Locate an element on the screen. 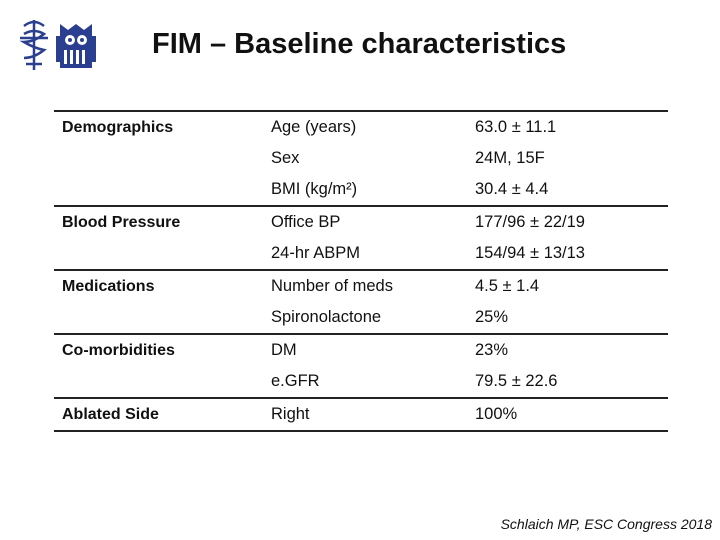  slide-title: FIM – Baseline characteristics is located at coordinates (359, 44).